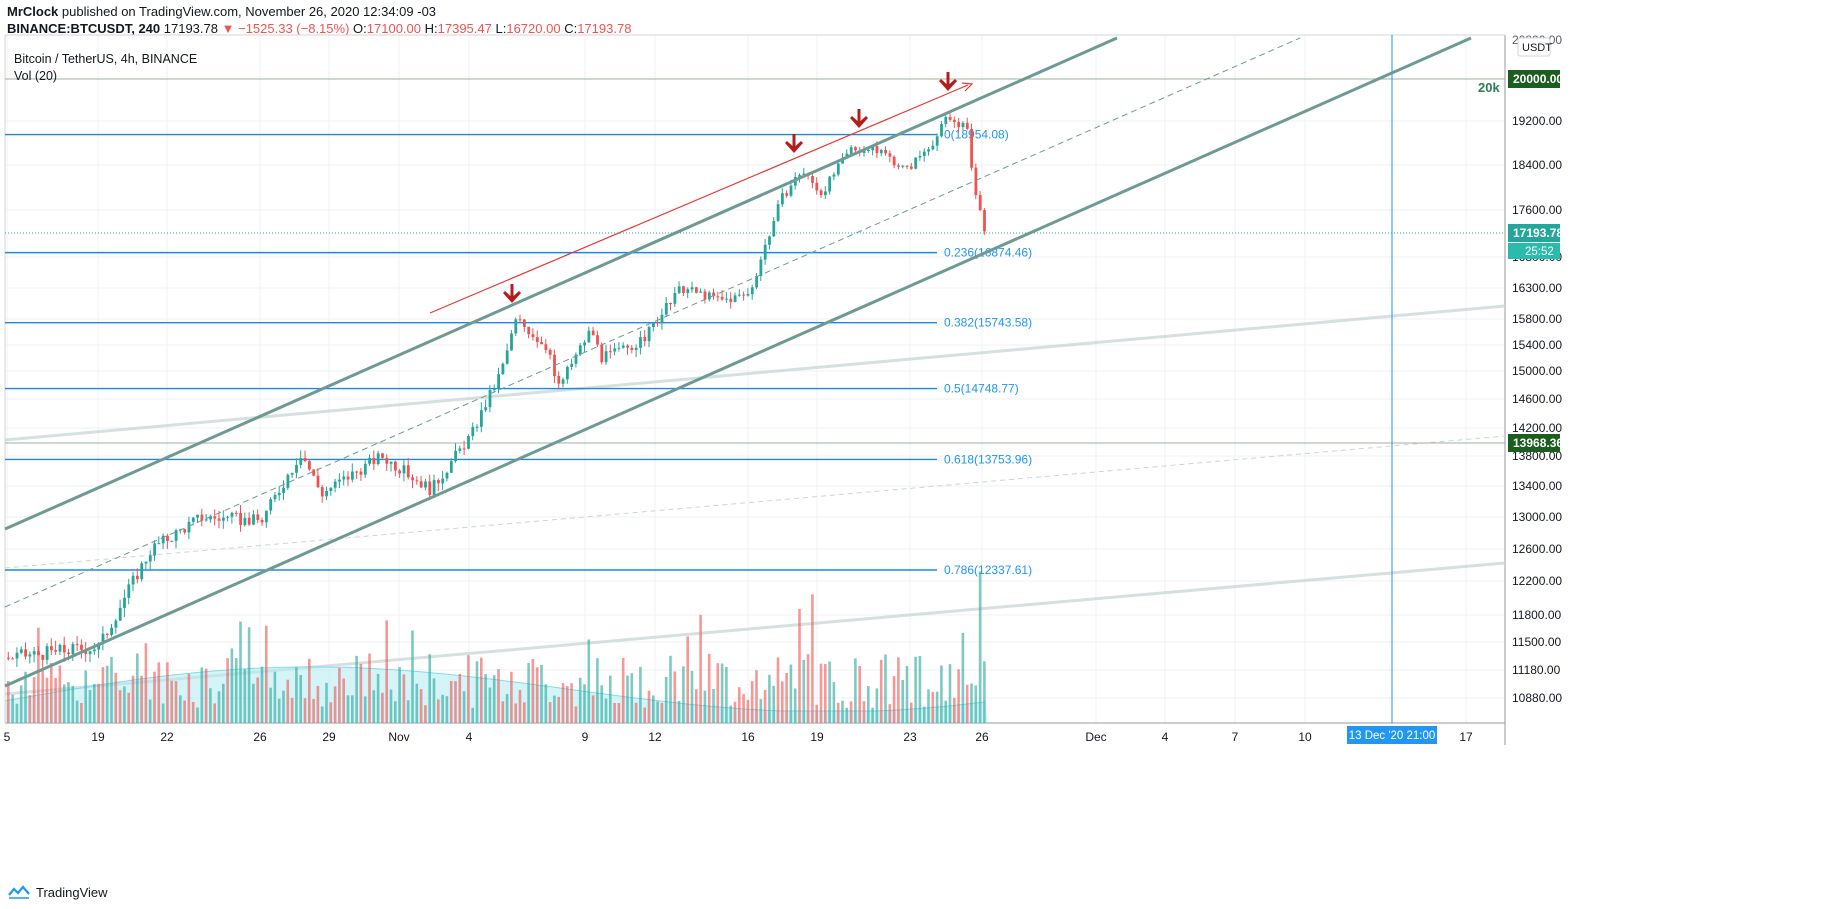  Describe the element at coordinates (1534, 251) in the screenshot. I see `countdown-badge-bg` at that location.